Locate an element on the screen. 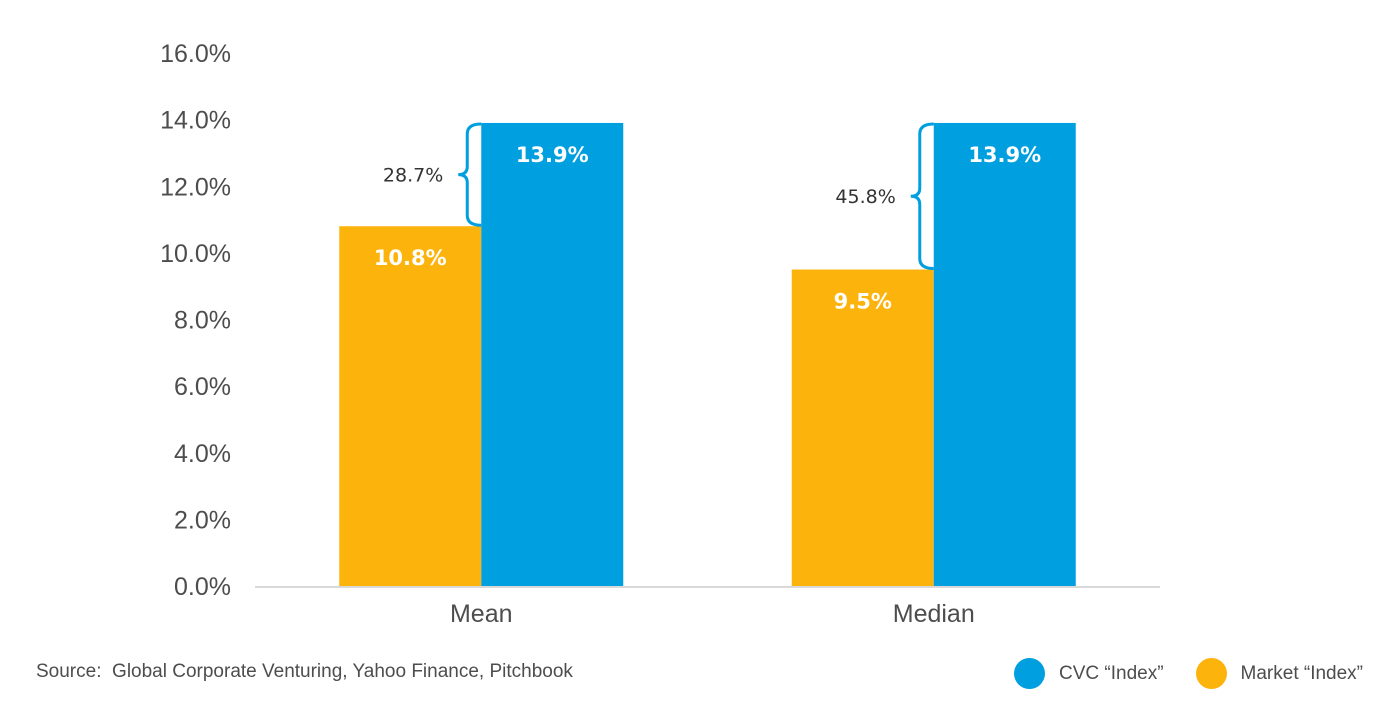 The image size is (1400, 709). y-tick-label: 2.0% is located at coordinates (202, 520).